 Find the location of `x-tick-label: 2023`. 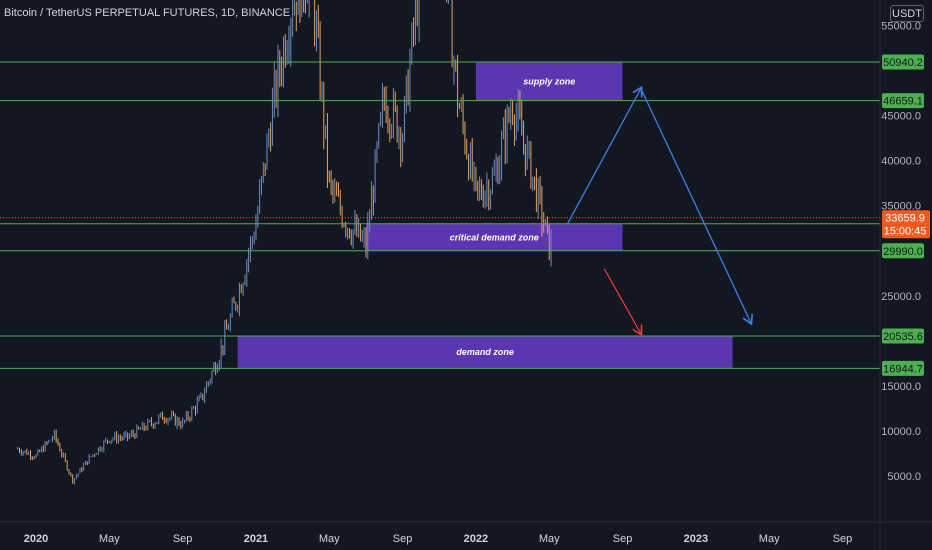

x-tick-label: 2023 is located at coordinates (696, 539).